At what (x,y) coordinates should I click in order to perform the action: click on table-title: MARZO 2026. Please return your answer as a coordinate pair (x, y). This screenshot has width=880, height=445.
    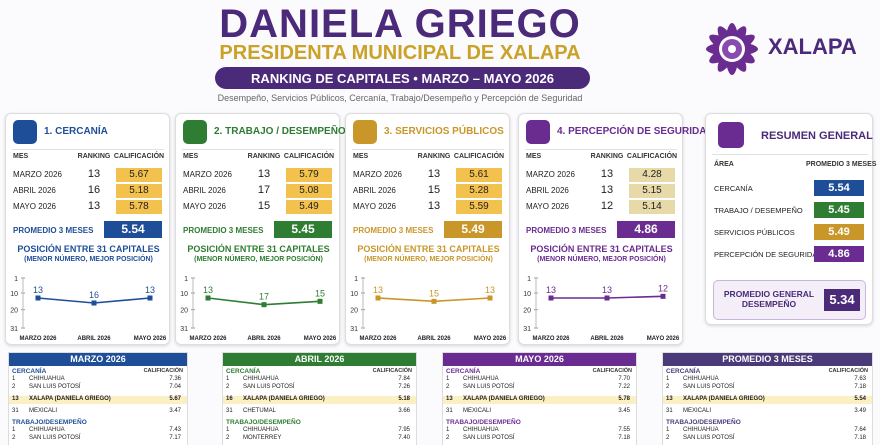
    Looking at the image, I should click on (98, 359).